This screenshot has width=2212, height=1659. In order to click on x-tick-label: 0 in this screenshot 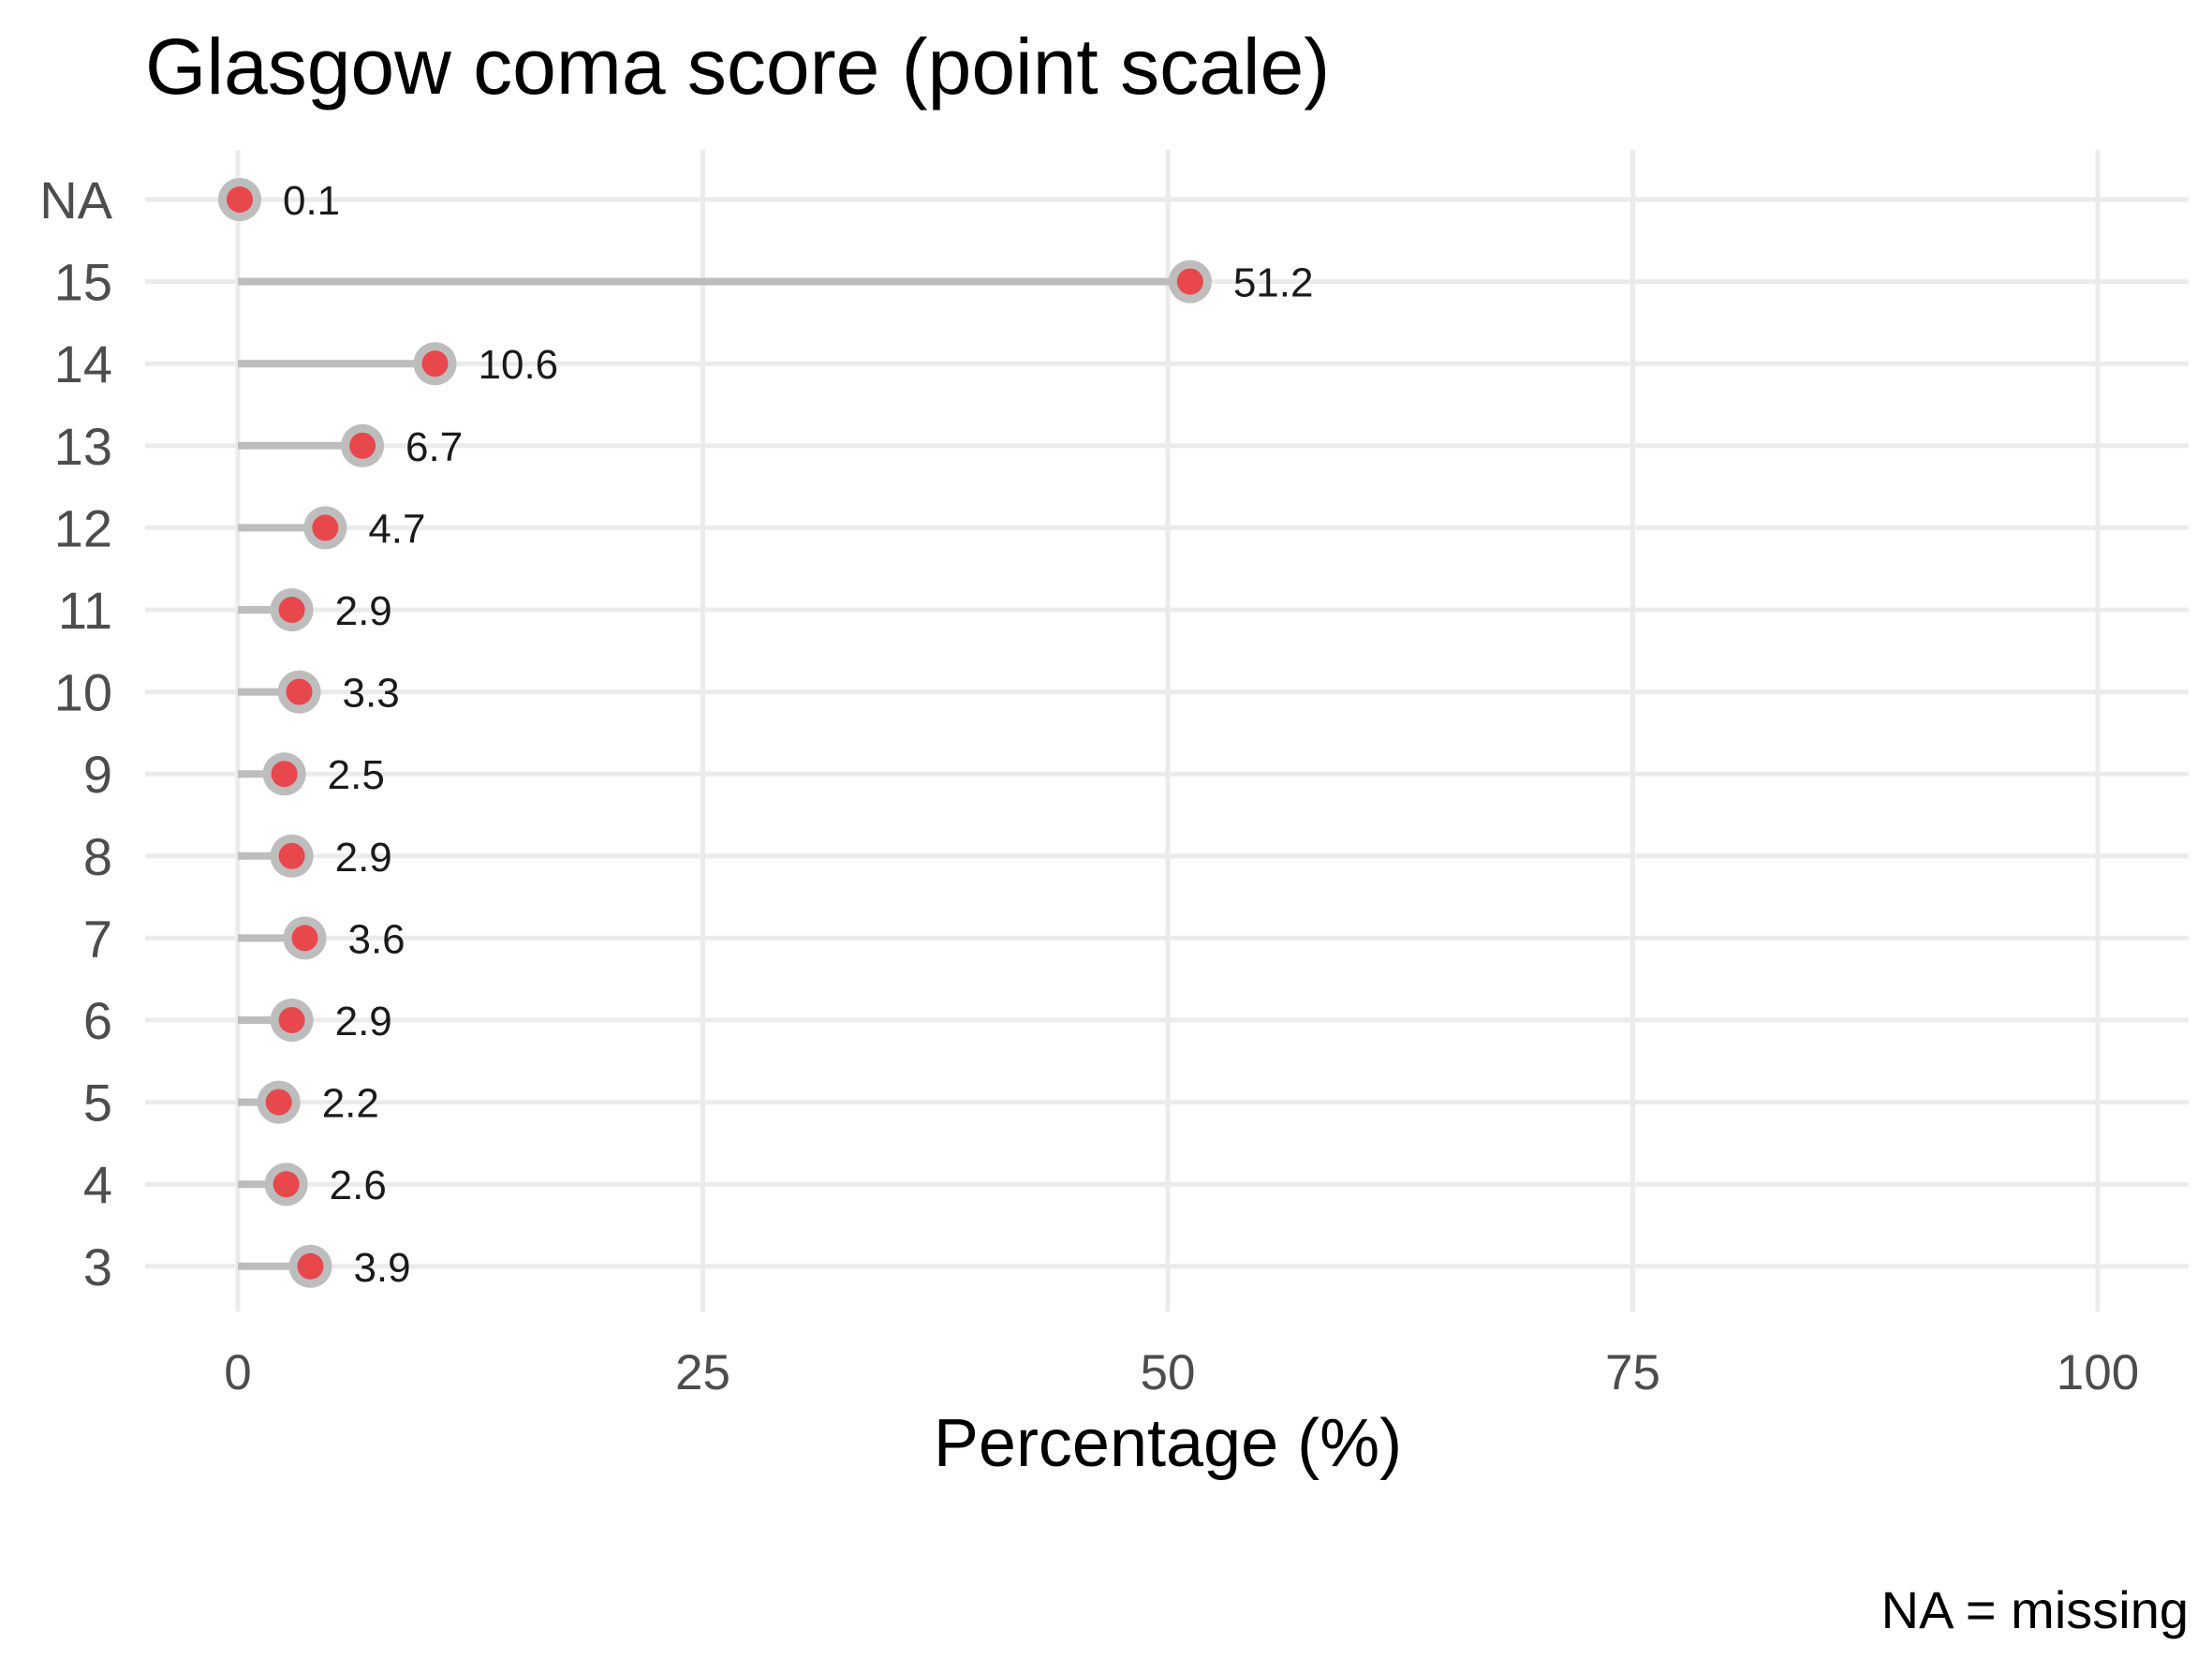, I will do `click(238, 1373)`.